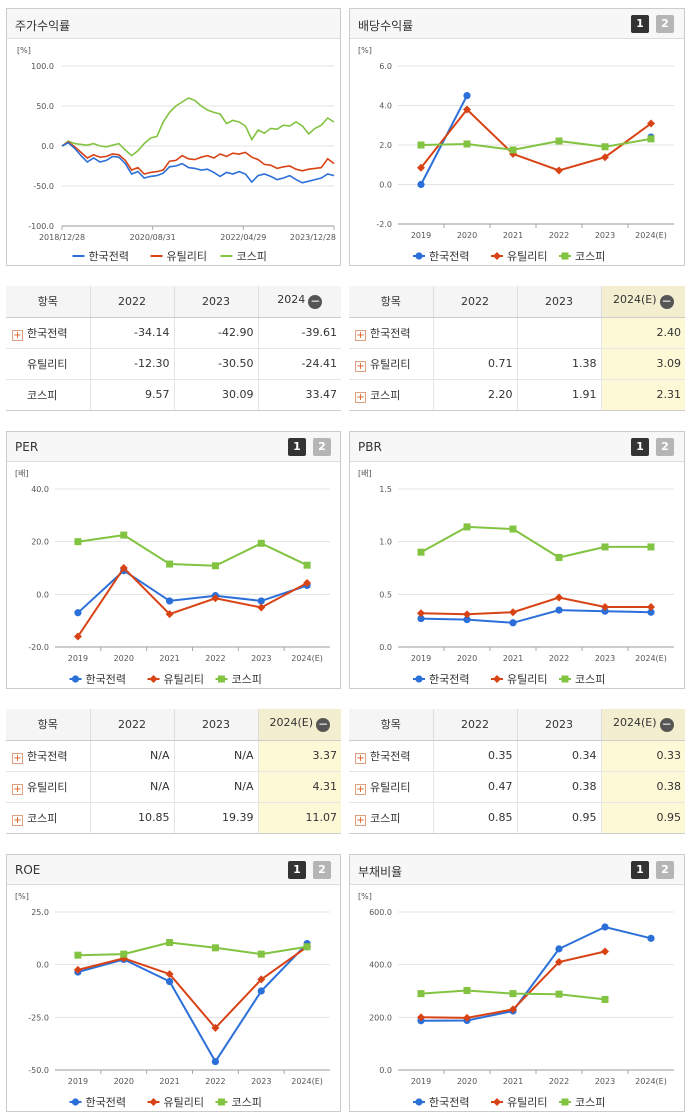  Describe the element at coordinates (517, 332) in the screenshot. I see `table-row: + 한국전력 2.40` at that location.